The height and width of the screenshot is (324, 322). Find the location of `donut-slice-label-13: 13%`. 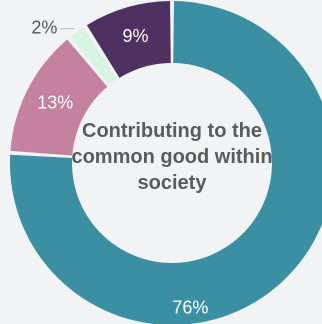

donut-slice-label-13: 13% is located at coordinates (55, 102).